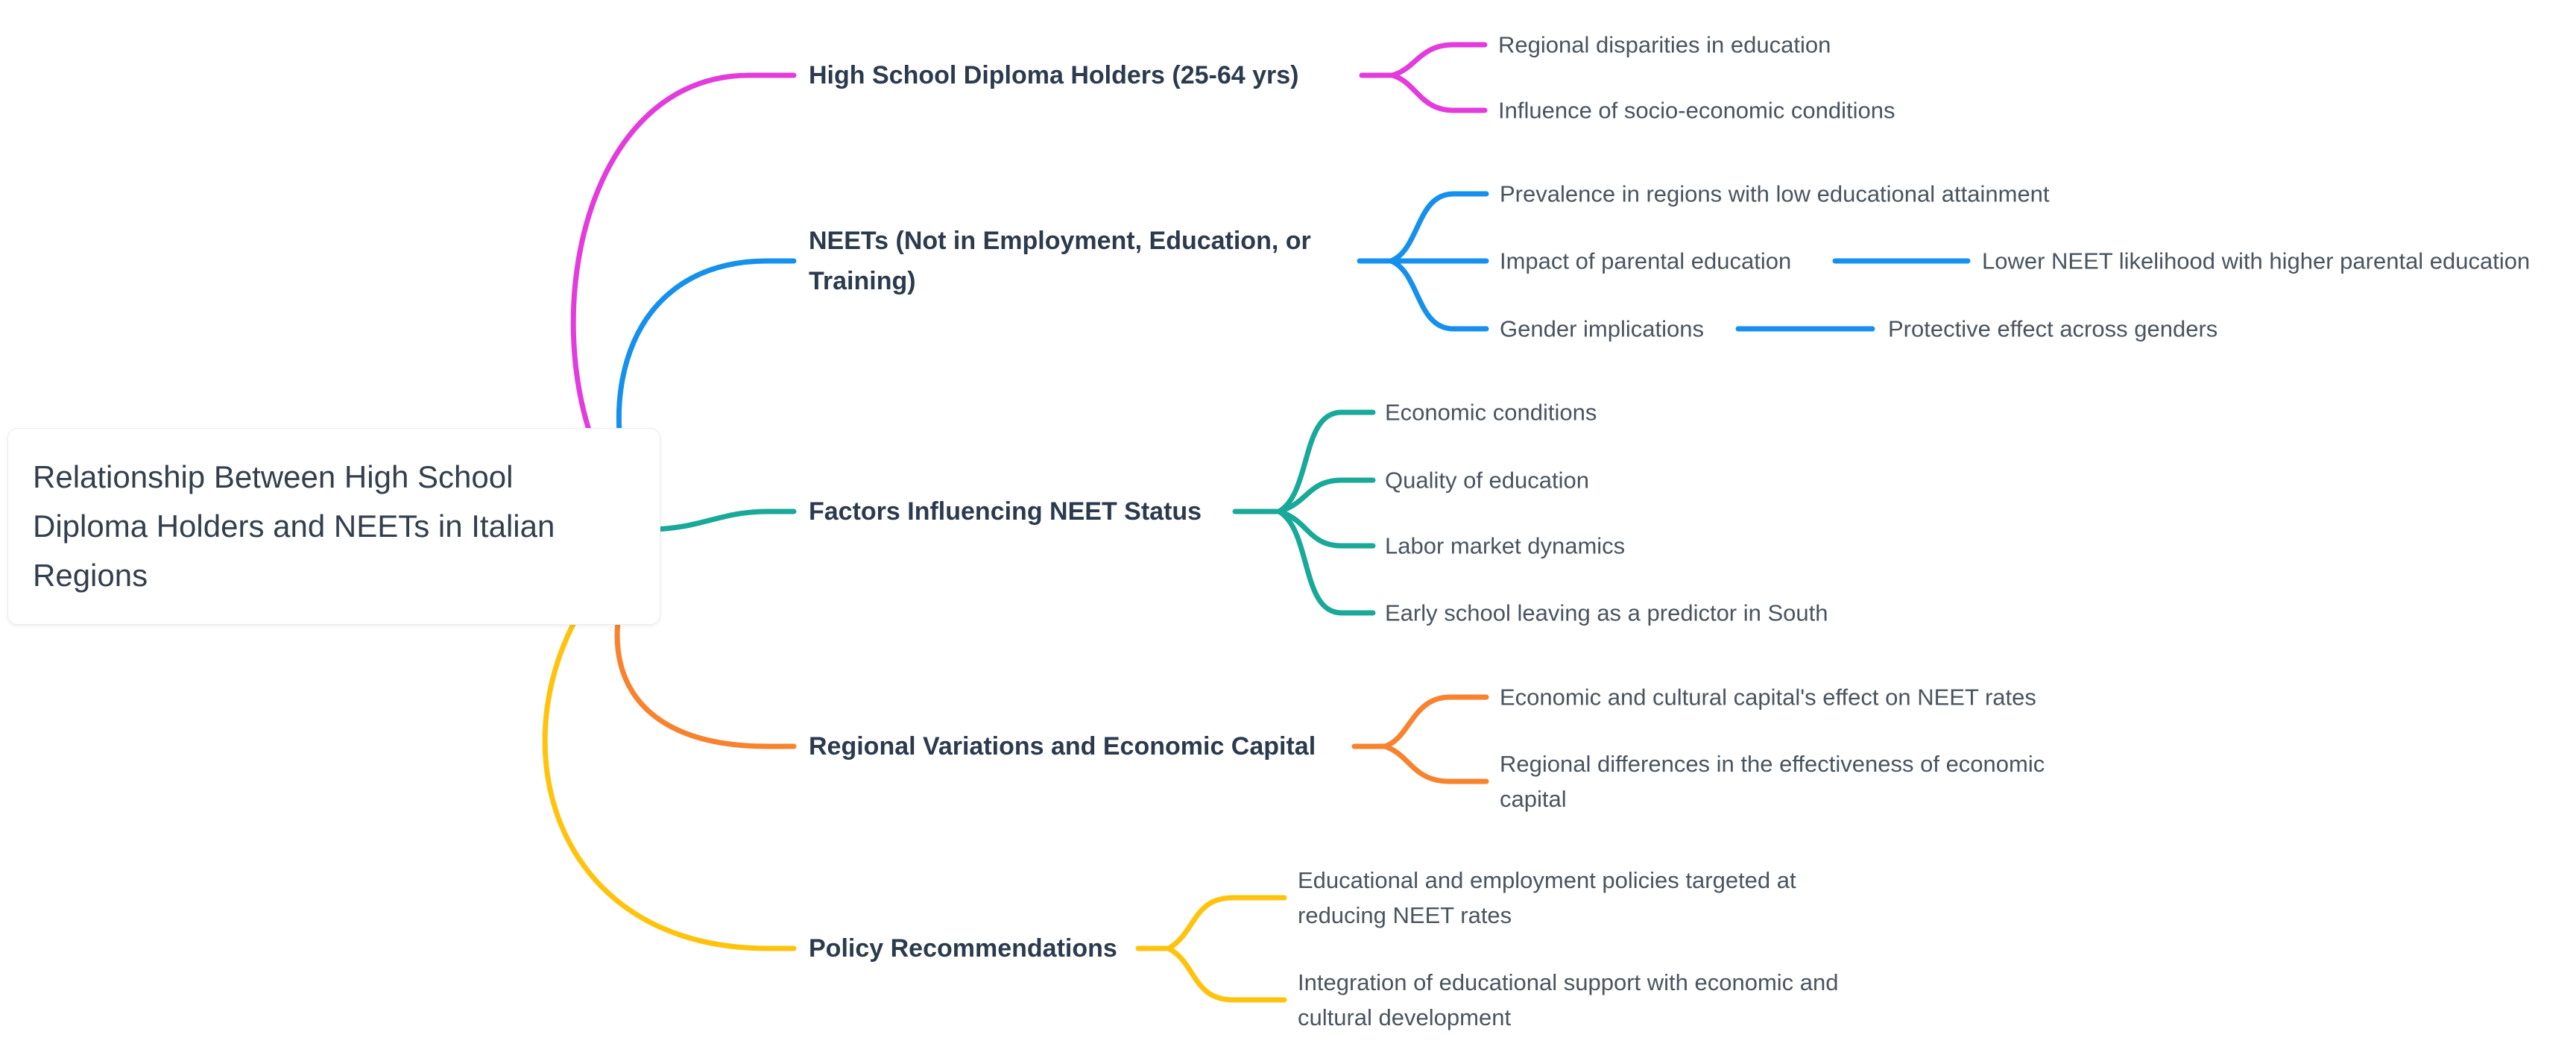  What do you see at coordinates (2053, 328) in the screenshot?
I see `leaf-node: Protective effect across genders` at bounding box center [2053, 328].